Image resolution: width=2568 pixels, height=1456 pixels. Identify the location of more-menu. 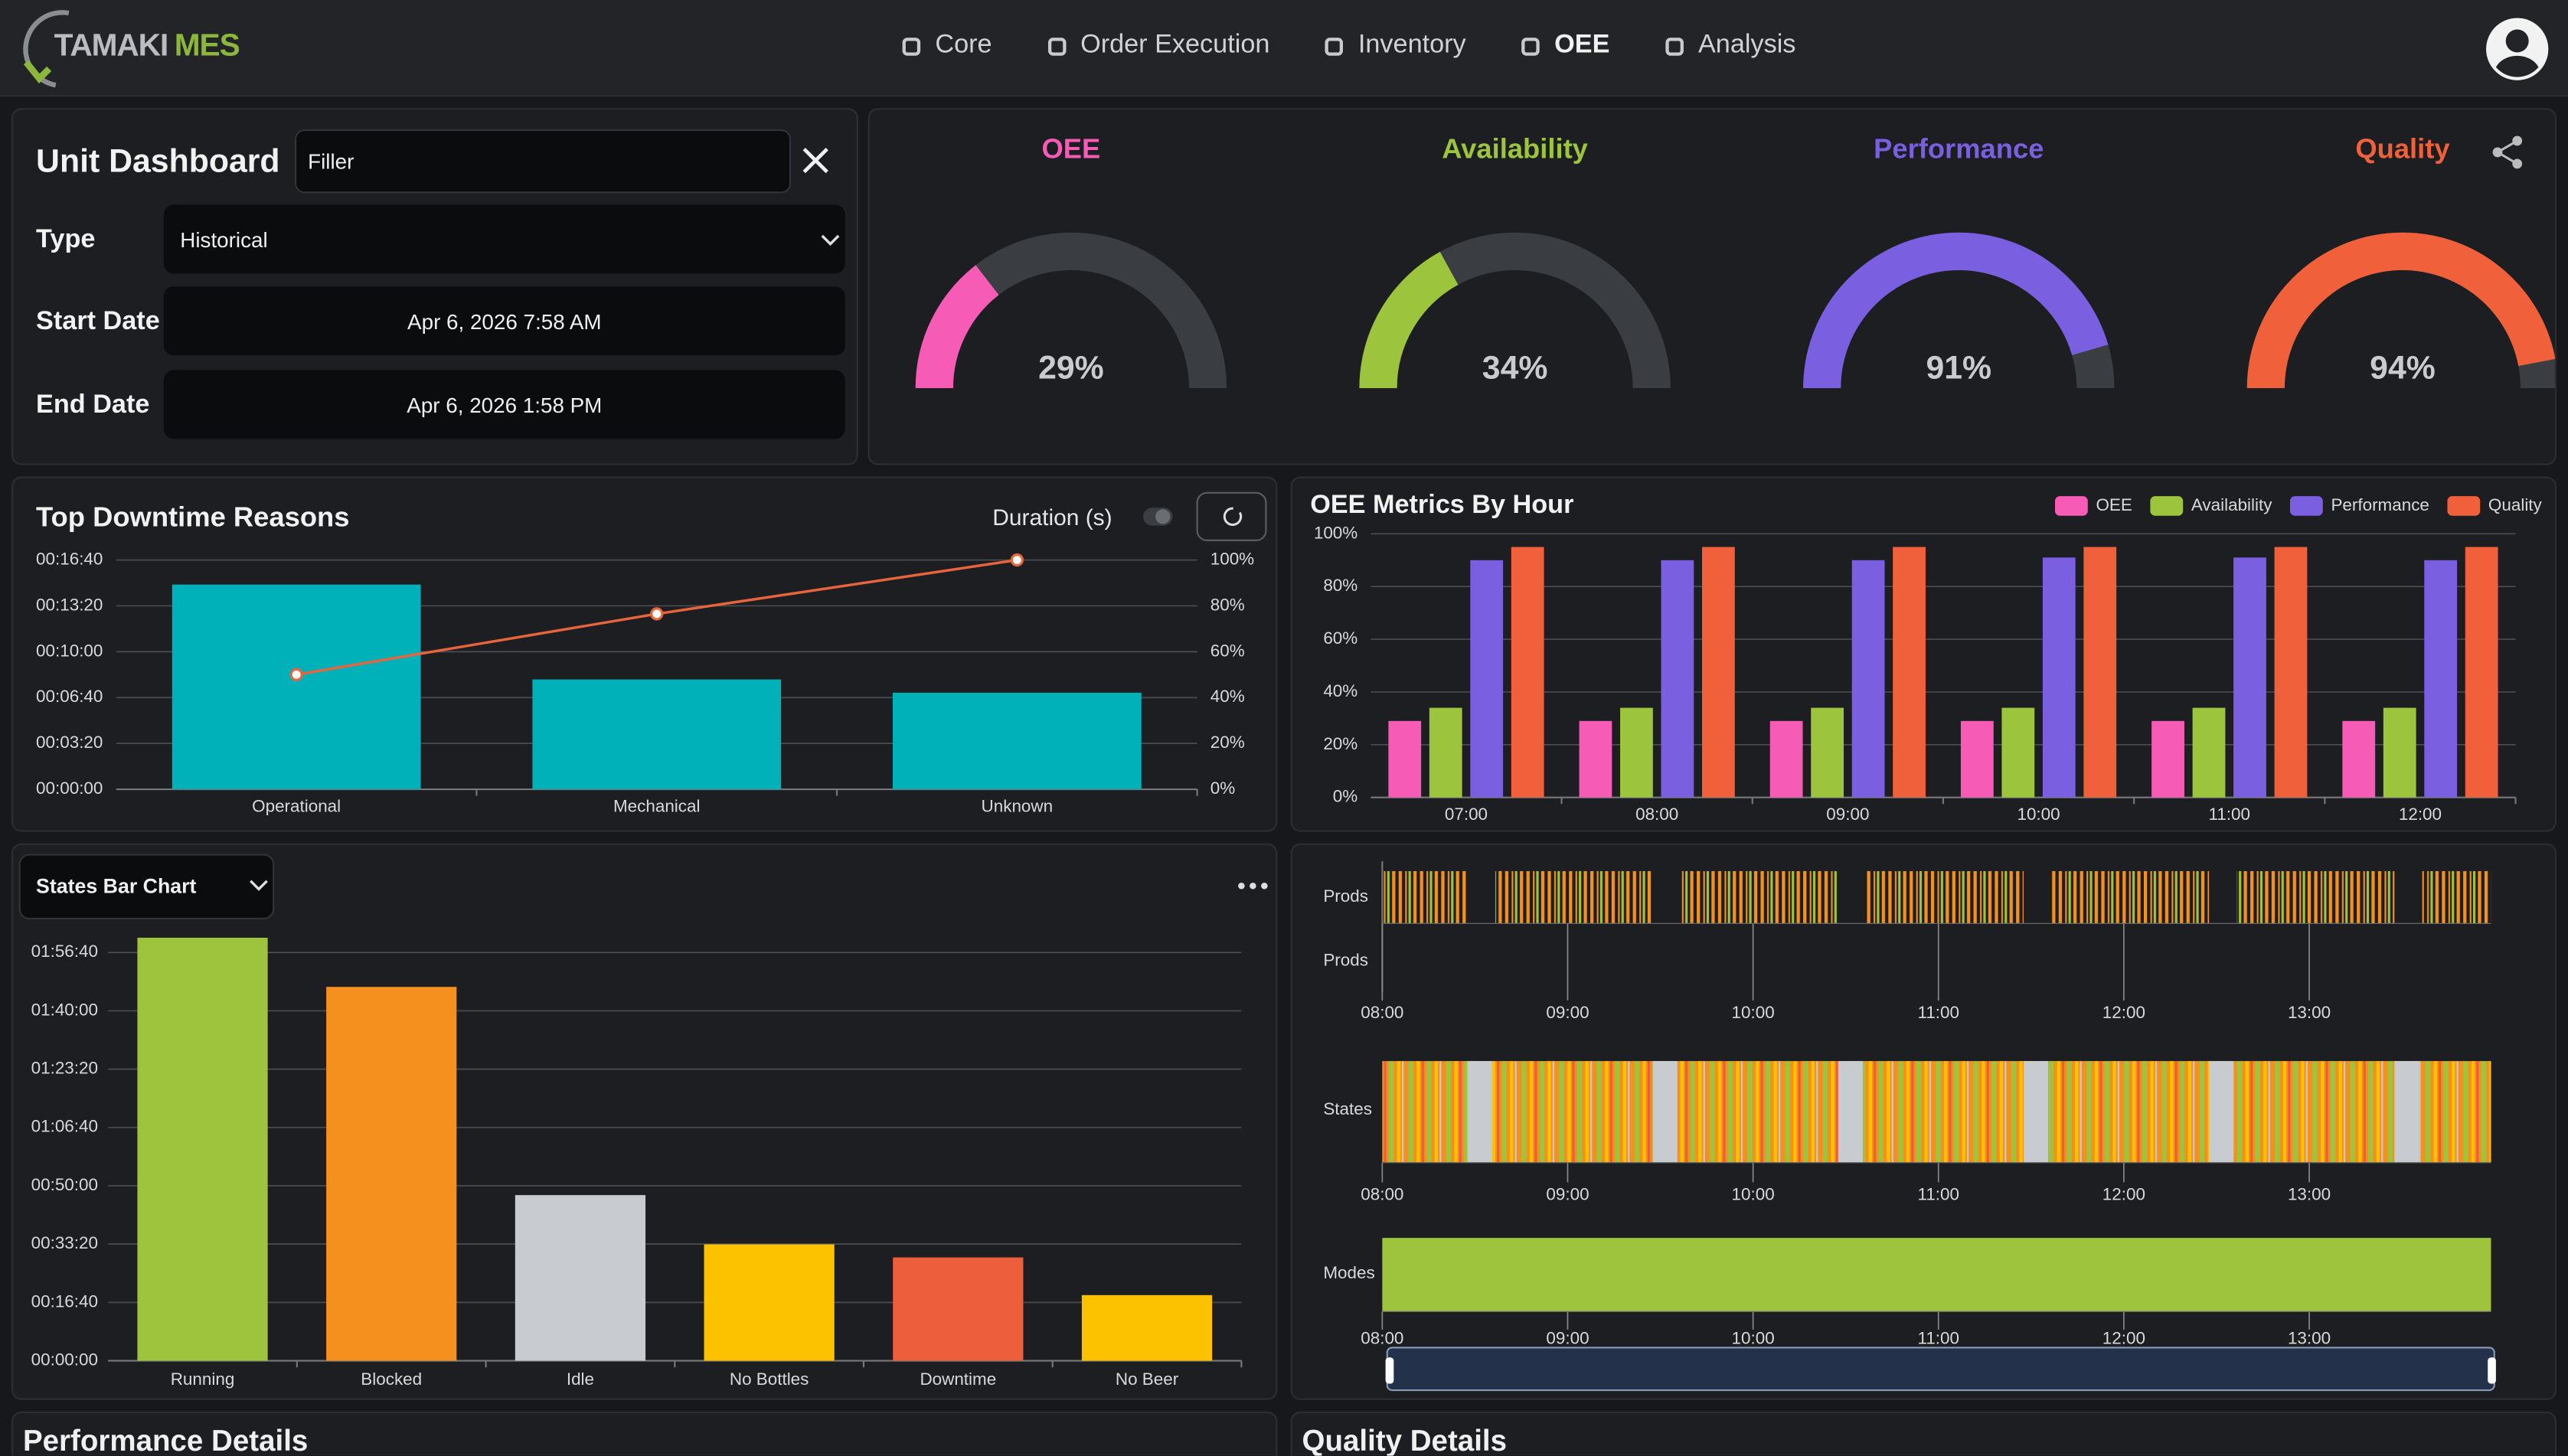
(1253, 886).